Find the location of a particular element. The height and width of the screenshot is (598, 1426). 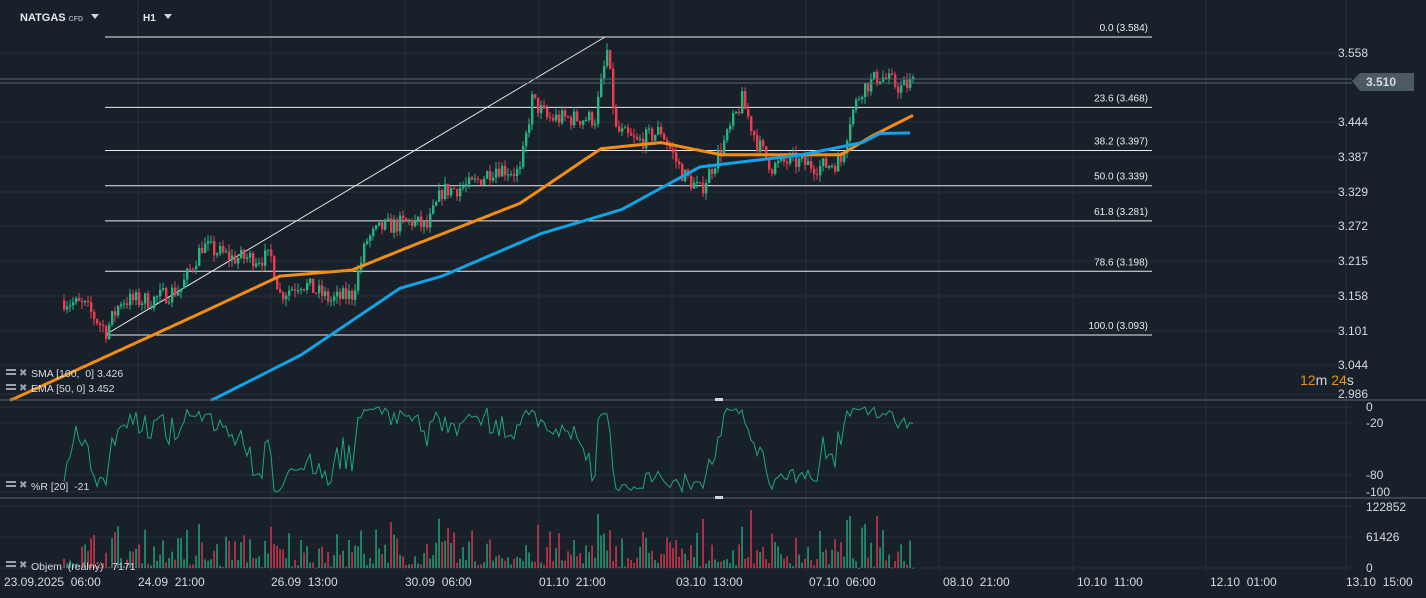

williams-r-axis: 0 -20 -80 -100 is located at coordinates (1378, 449).